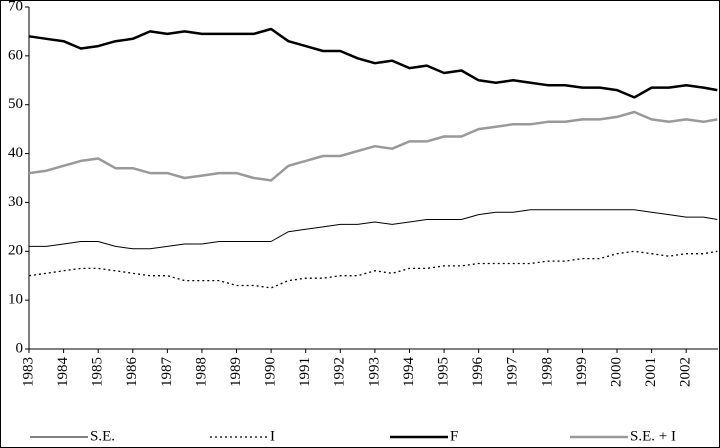  I want to click on x-tick-label: 1992, so click(340, 372).